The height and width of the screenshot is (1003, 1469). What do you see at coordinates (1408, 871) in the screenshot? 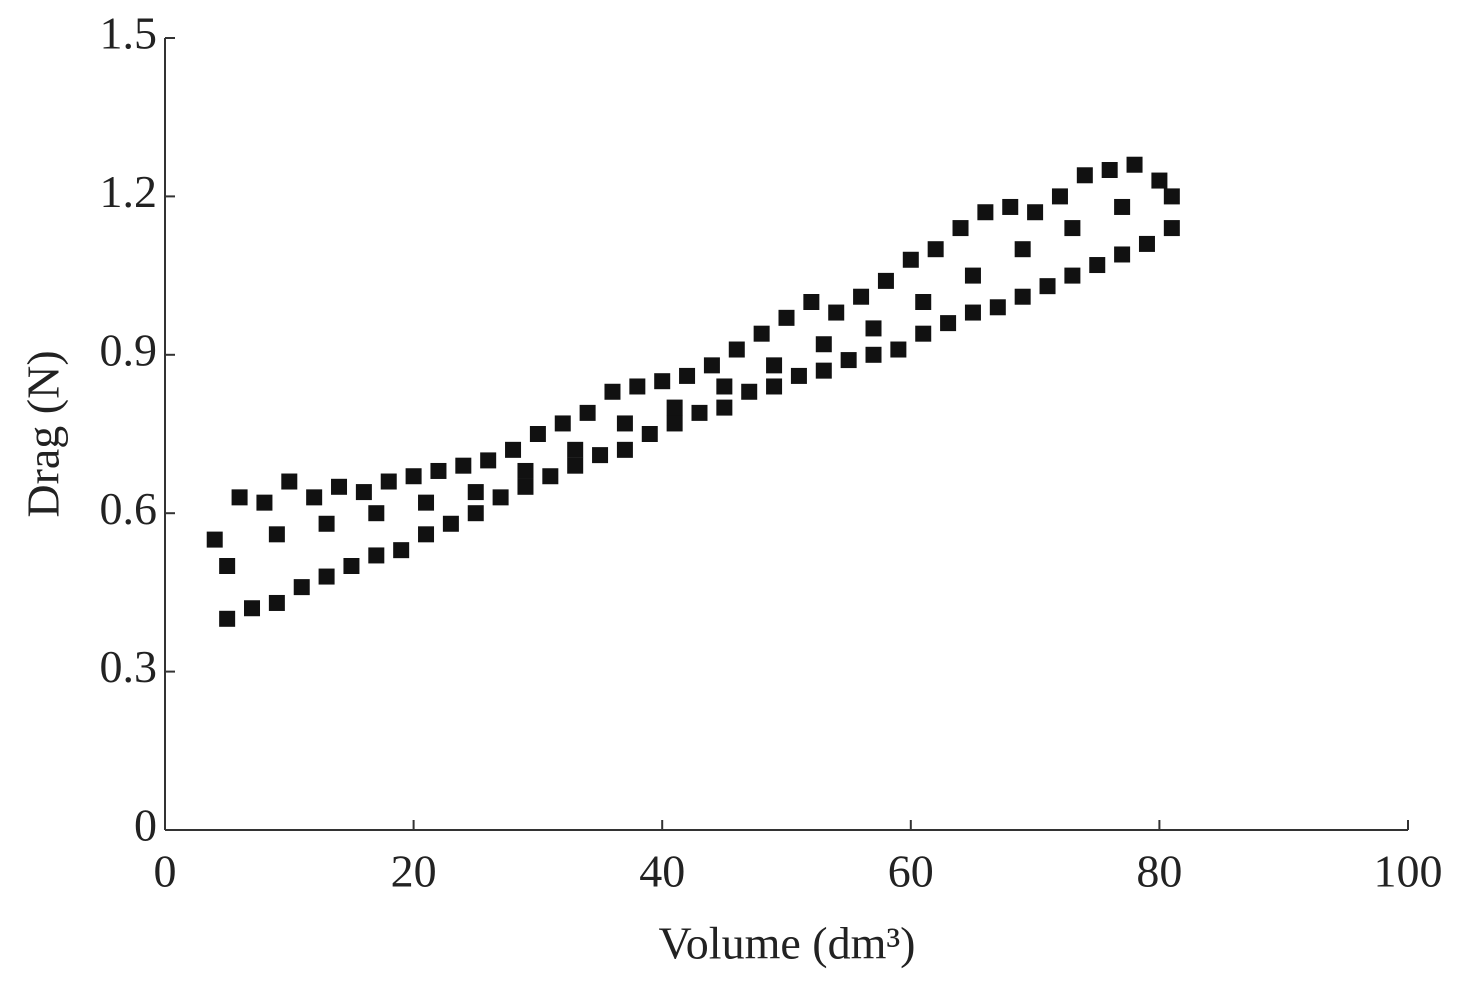
I see `x-tick-label: 100` at bounding box center [1408, 871].